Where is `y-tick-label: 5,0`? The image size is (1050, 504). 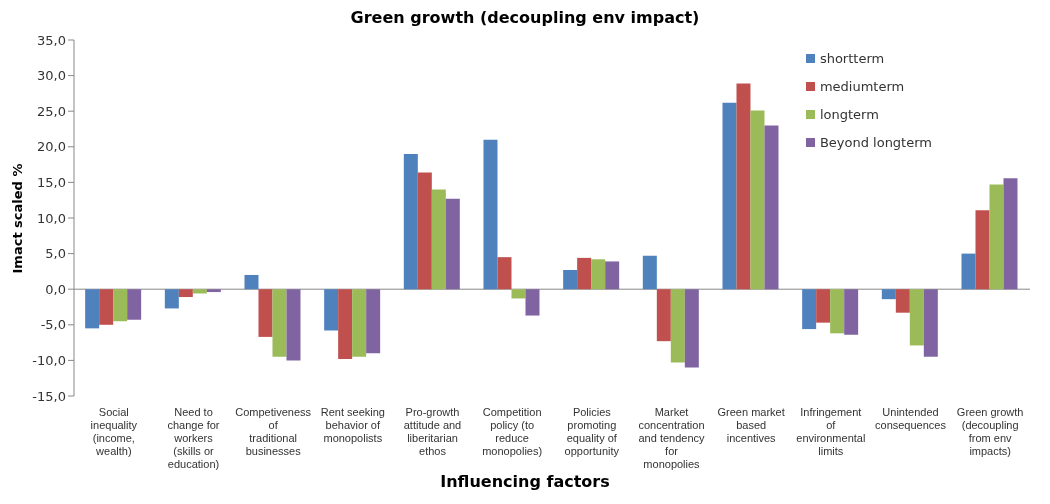 y-tick-label: 5,0 is located at coordinates (55, 254).